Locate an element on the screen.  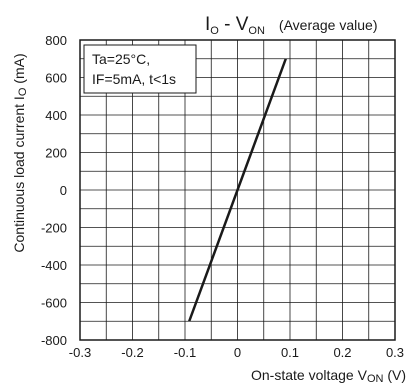
condition-line-1: Ta=25°C, is located at coordinates (121, 59).